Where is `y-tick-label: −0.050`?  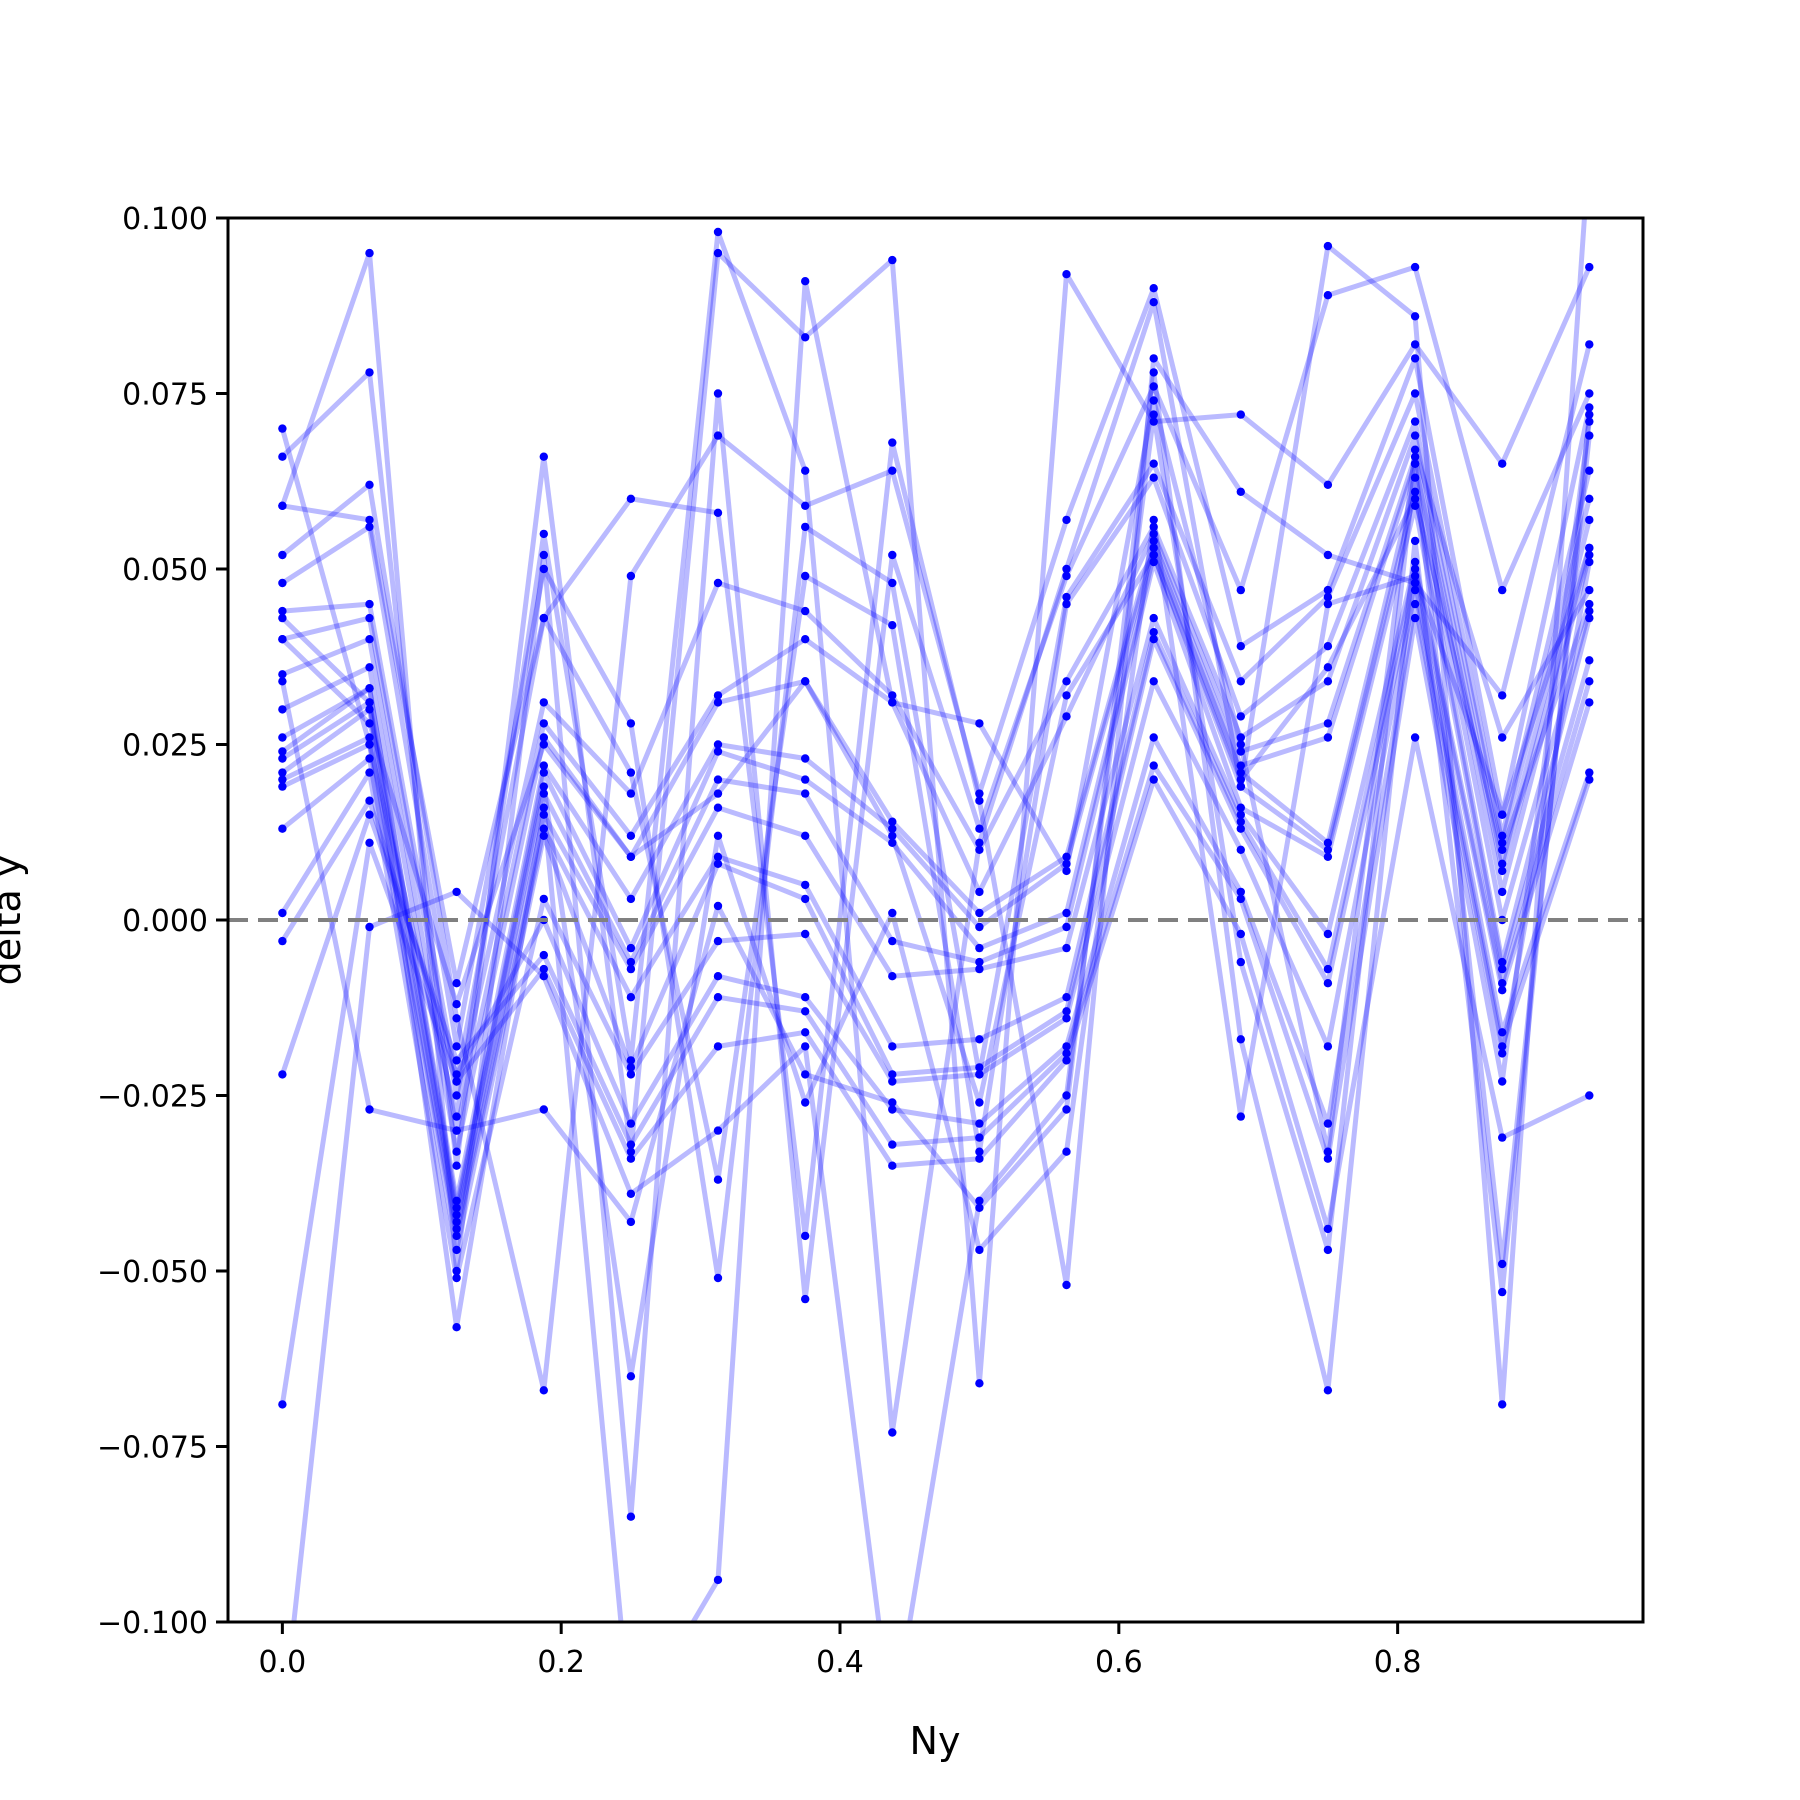
y-tick-label: −0.050 is located at coordinates (152, 1272).